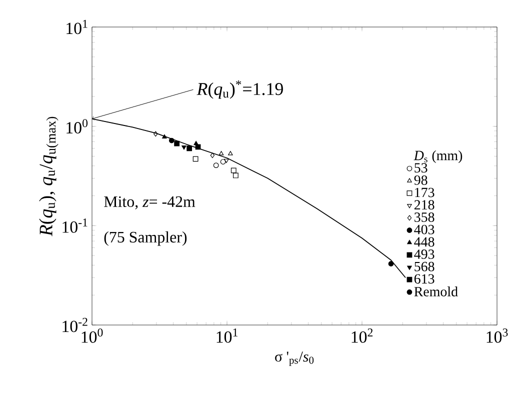 The height and width of the screenshot is (401, 511). What do you see at coordinates (497, 335) in the screenshot?
I see `x-tick-label: 10$^{3}$` at bounding box center [497, 335].